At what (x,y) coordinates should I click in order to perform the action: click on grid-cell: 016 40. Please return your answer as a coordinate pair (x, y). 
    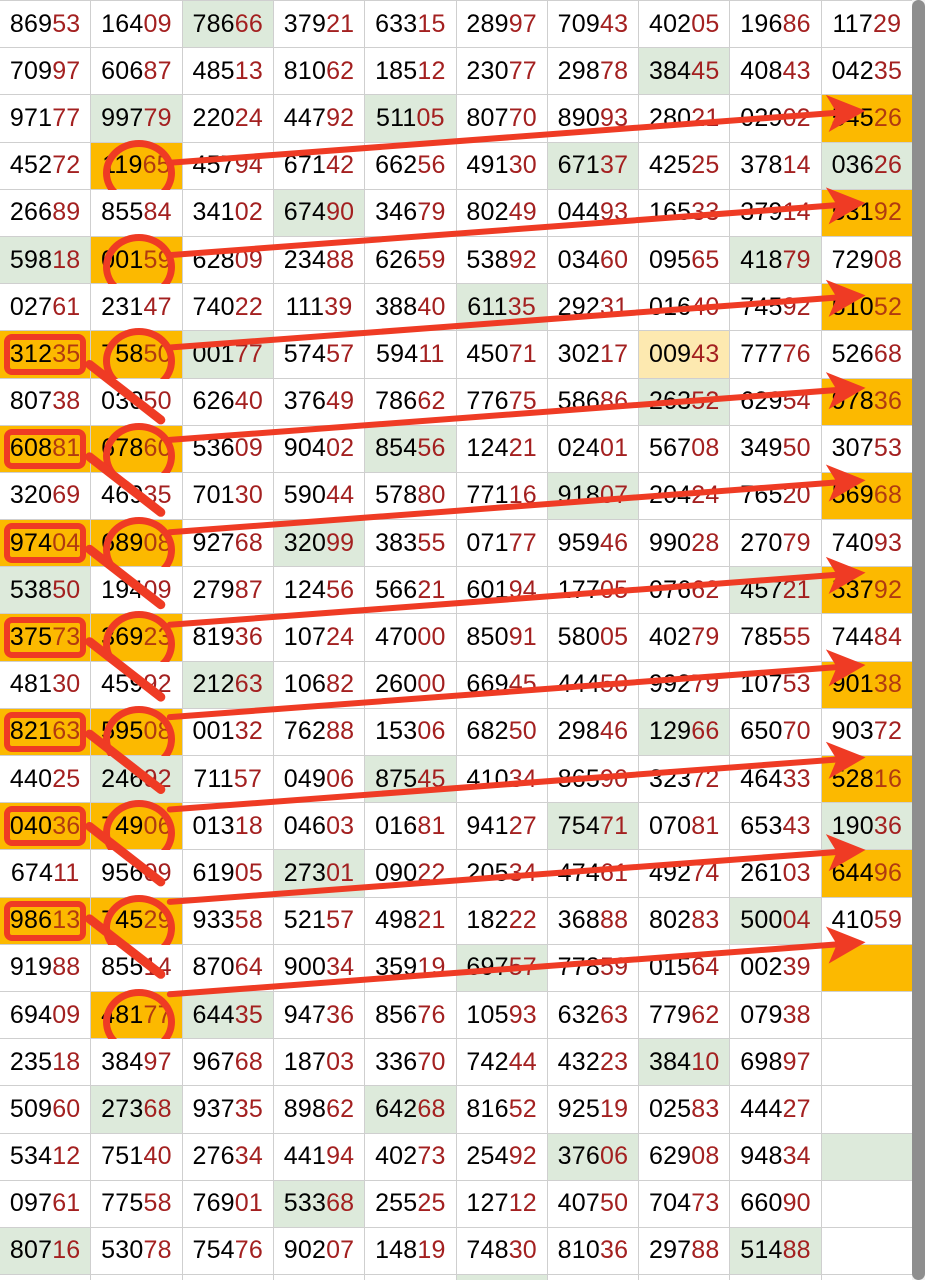
    Looking at the image, I should click on (684, 307).